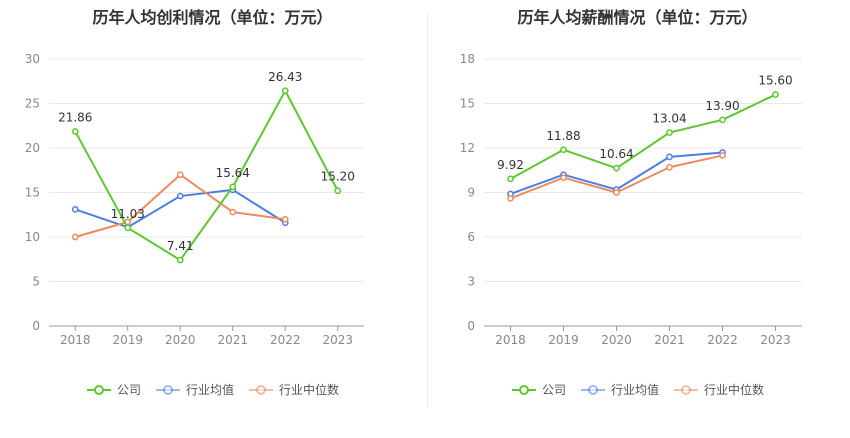 This screenshot has height=438, width=850. What do you see at coordinates (471, 193) in the screenshot?
I see `y-tick-label: 9` at bounding box center [471, 193].